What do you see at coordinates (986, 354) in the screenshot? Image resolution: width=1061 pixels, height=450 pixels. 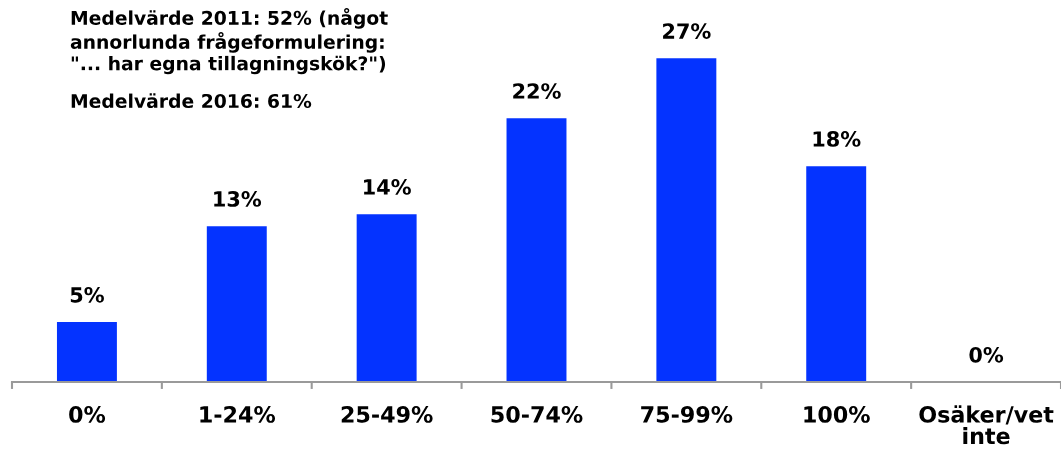 I see `data-label: 0%` at bounding box center [986, 354].